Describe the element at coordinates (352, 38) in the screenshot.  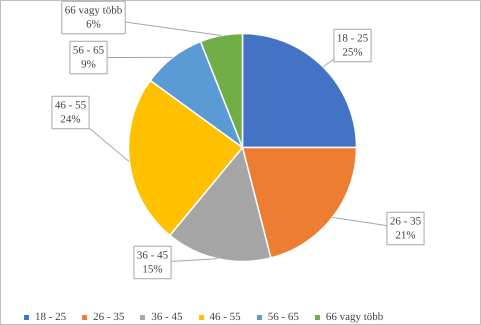
I see `slice-label: 18 - 25` at that location.